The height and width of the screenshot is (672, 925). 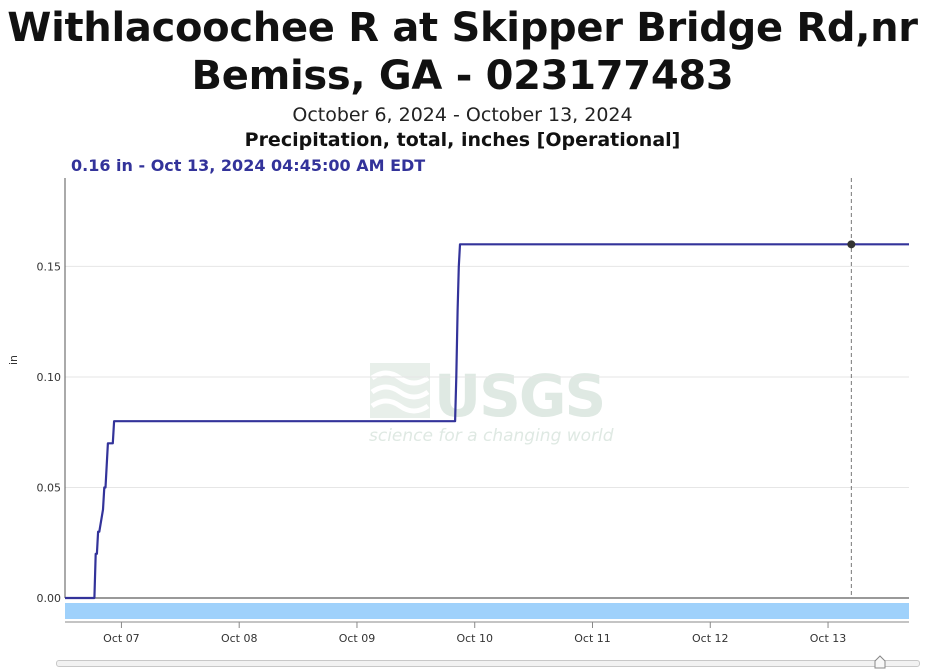 What do you see at coordinates (488, 663) in the screenshot?
I see `range-slider-track` at bounding box center [488, 663].